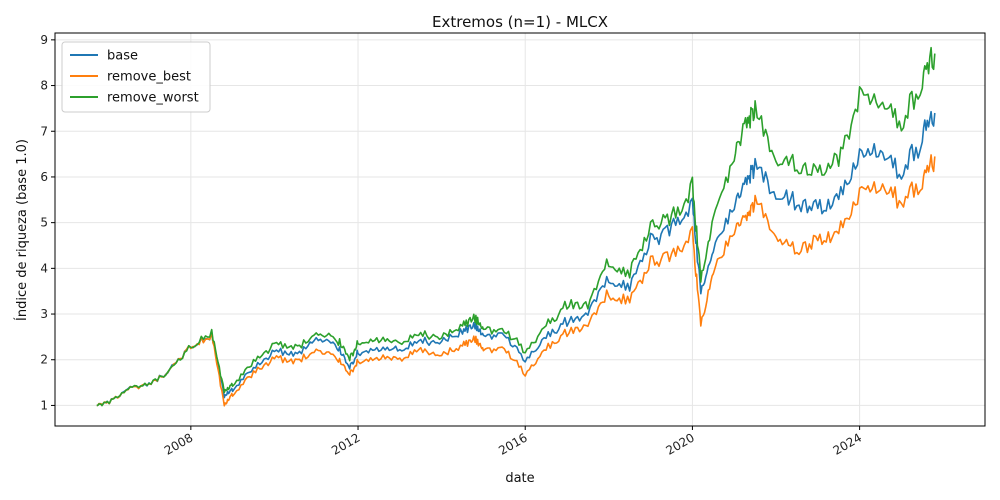  Describe the element at coordinates (44, 223) in the screenshot. I see `y-tick-label: 5` at that location.